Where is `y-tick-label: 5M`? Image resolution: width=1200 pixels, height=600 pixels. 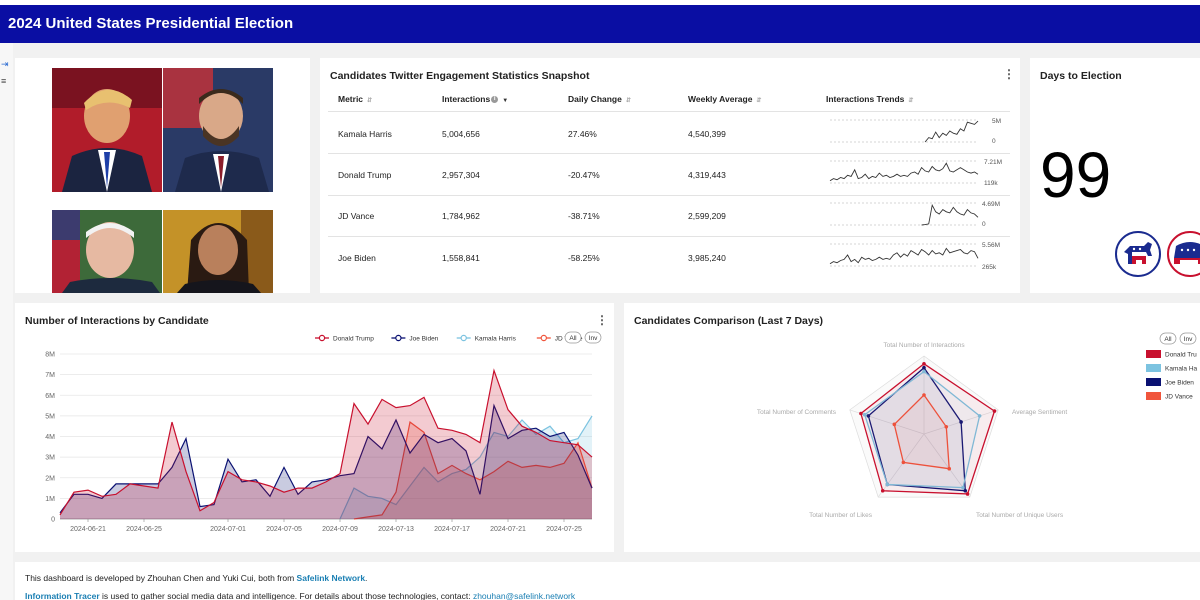
y-tick-label: 5M is located at coordinates (50, 416).